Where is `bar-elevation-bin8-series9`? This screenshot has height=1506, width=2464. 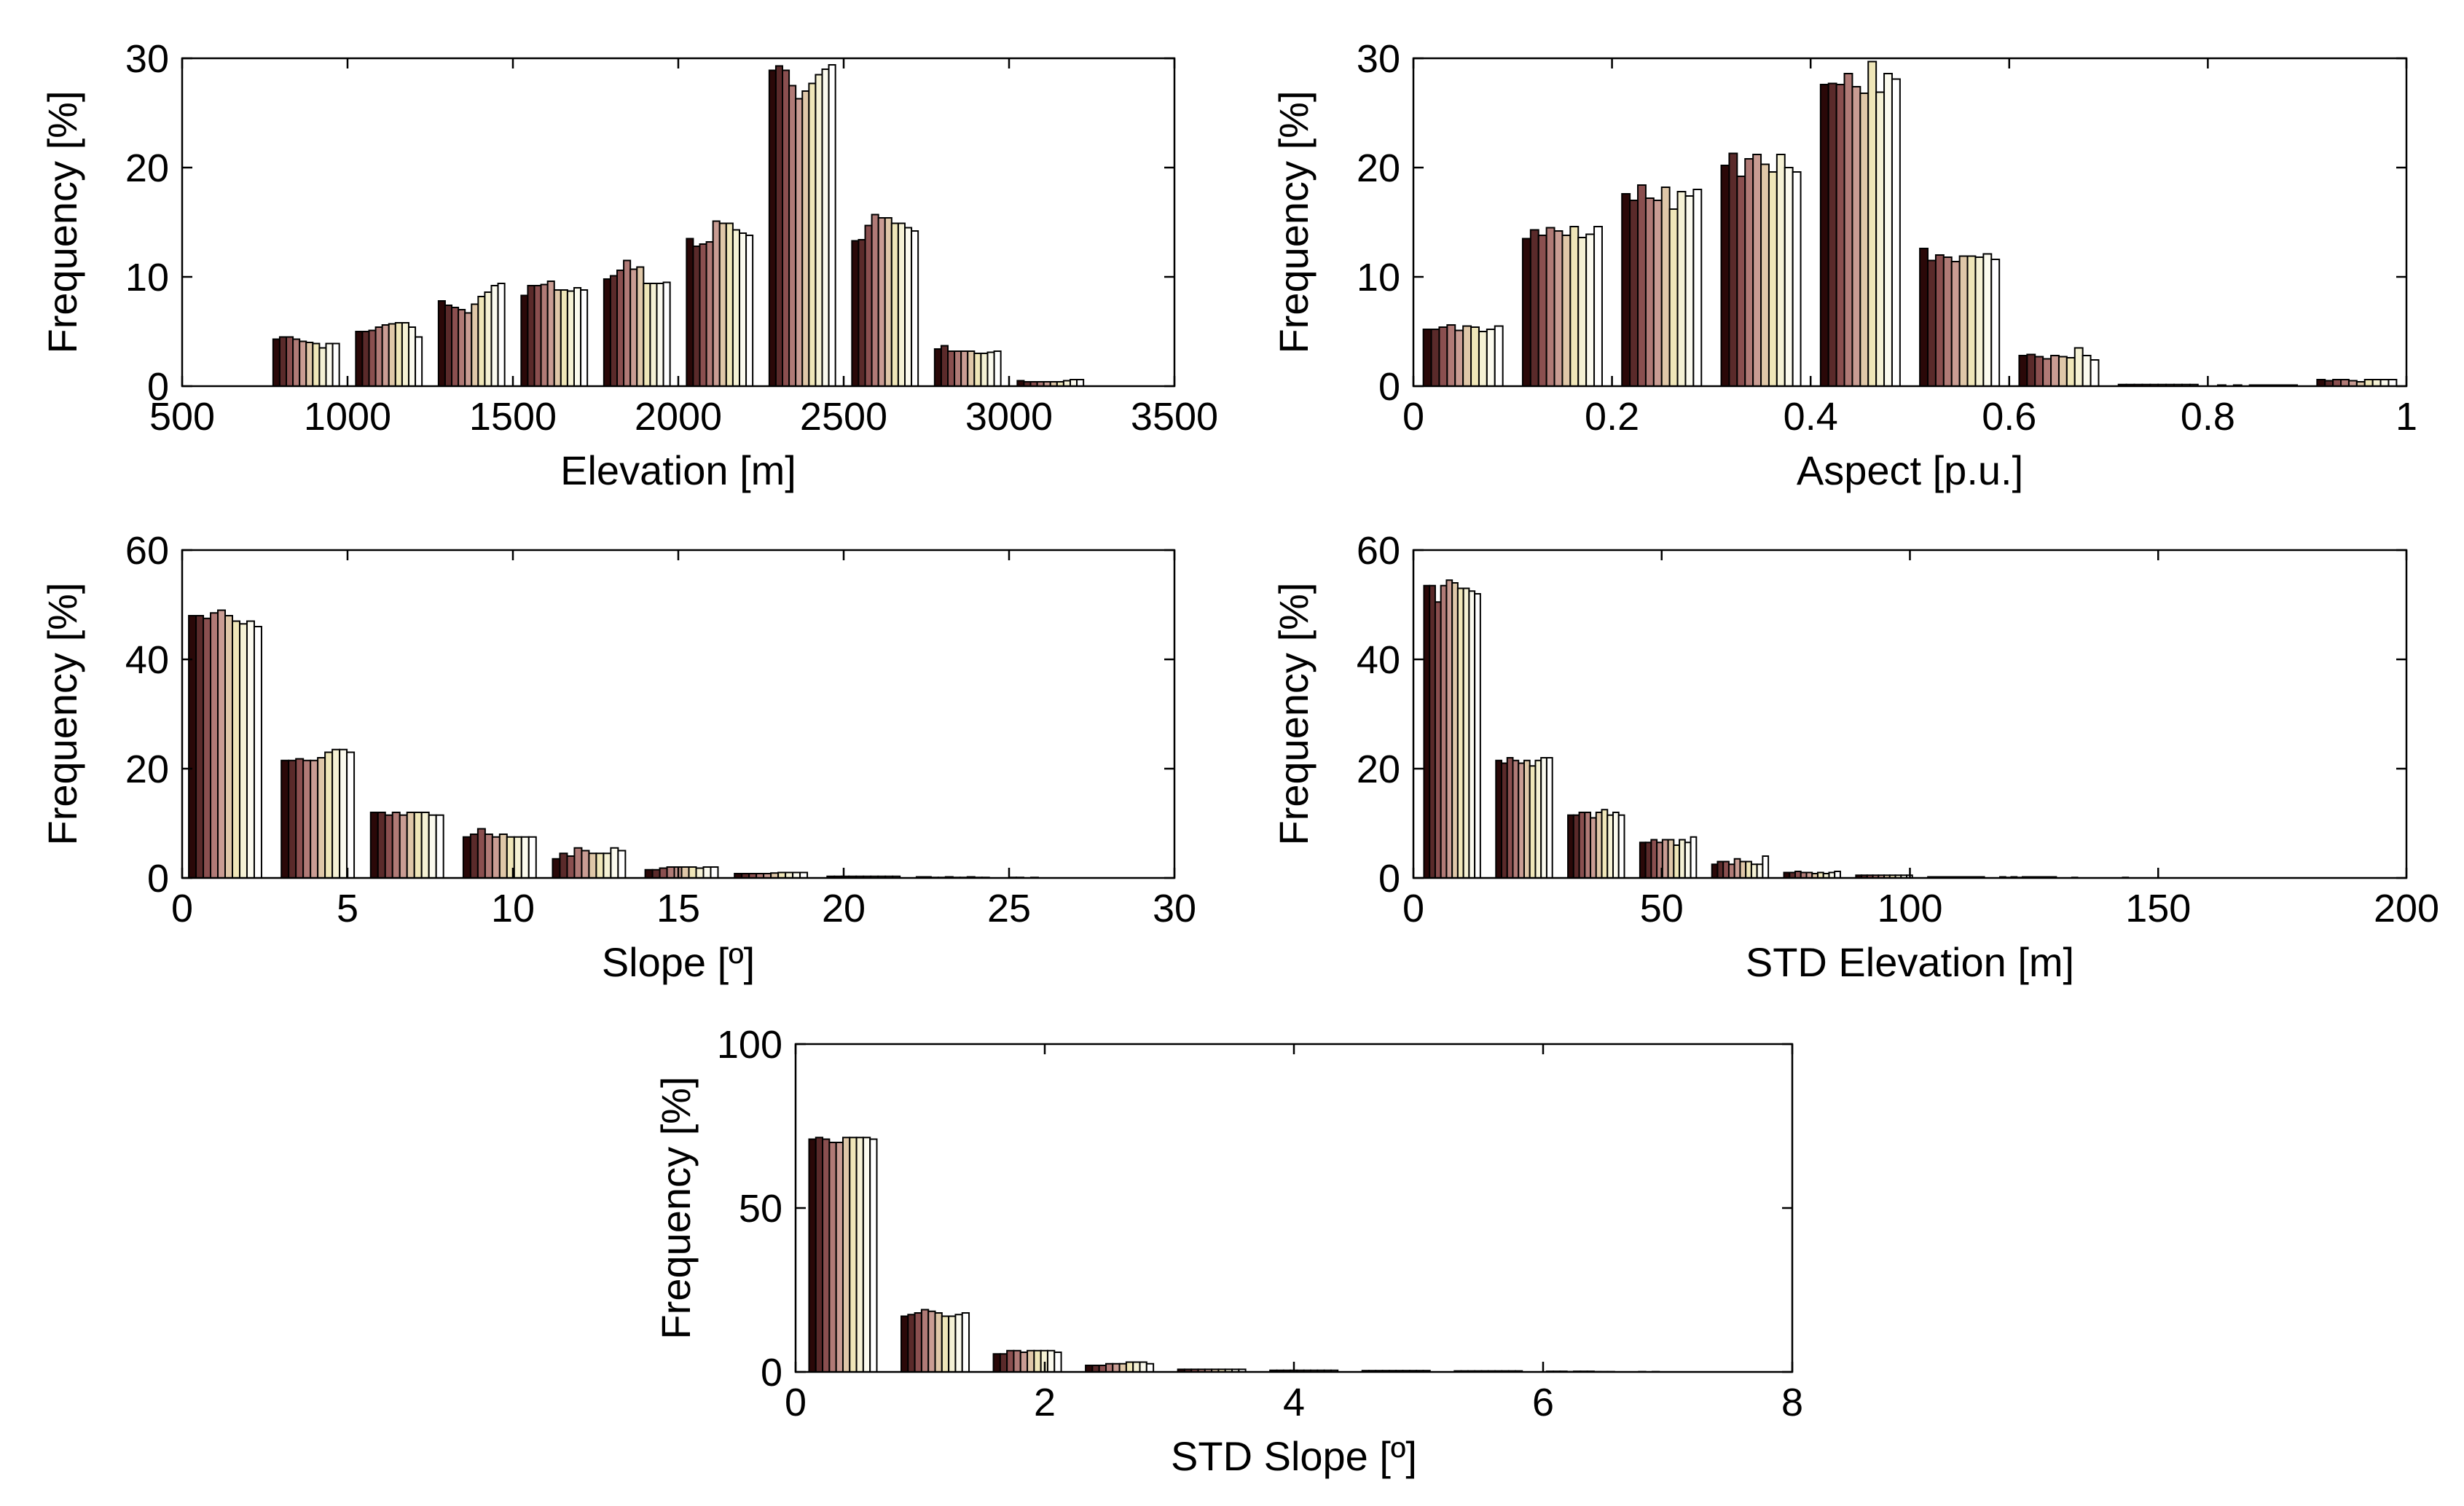 bar-elevation-bin8-series9 is located at coordinates (997, 368).